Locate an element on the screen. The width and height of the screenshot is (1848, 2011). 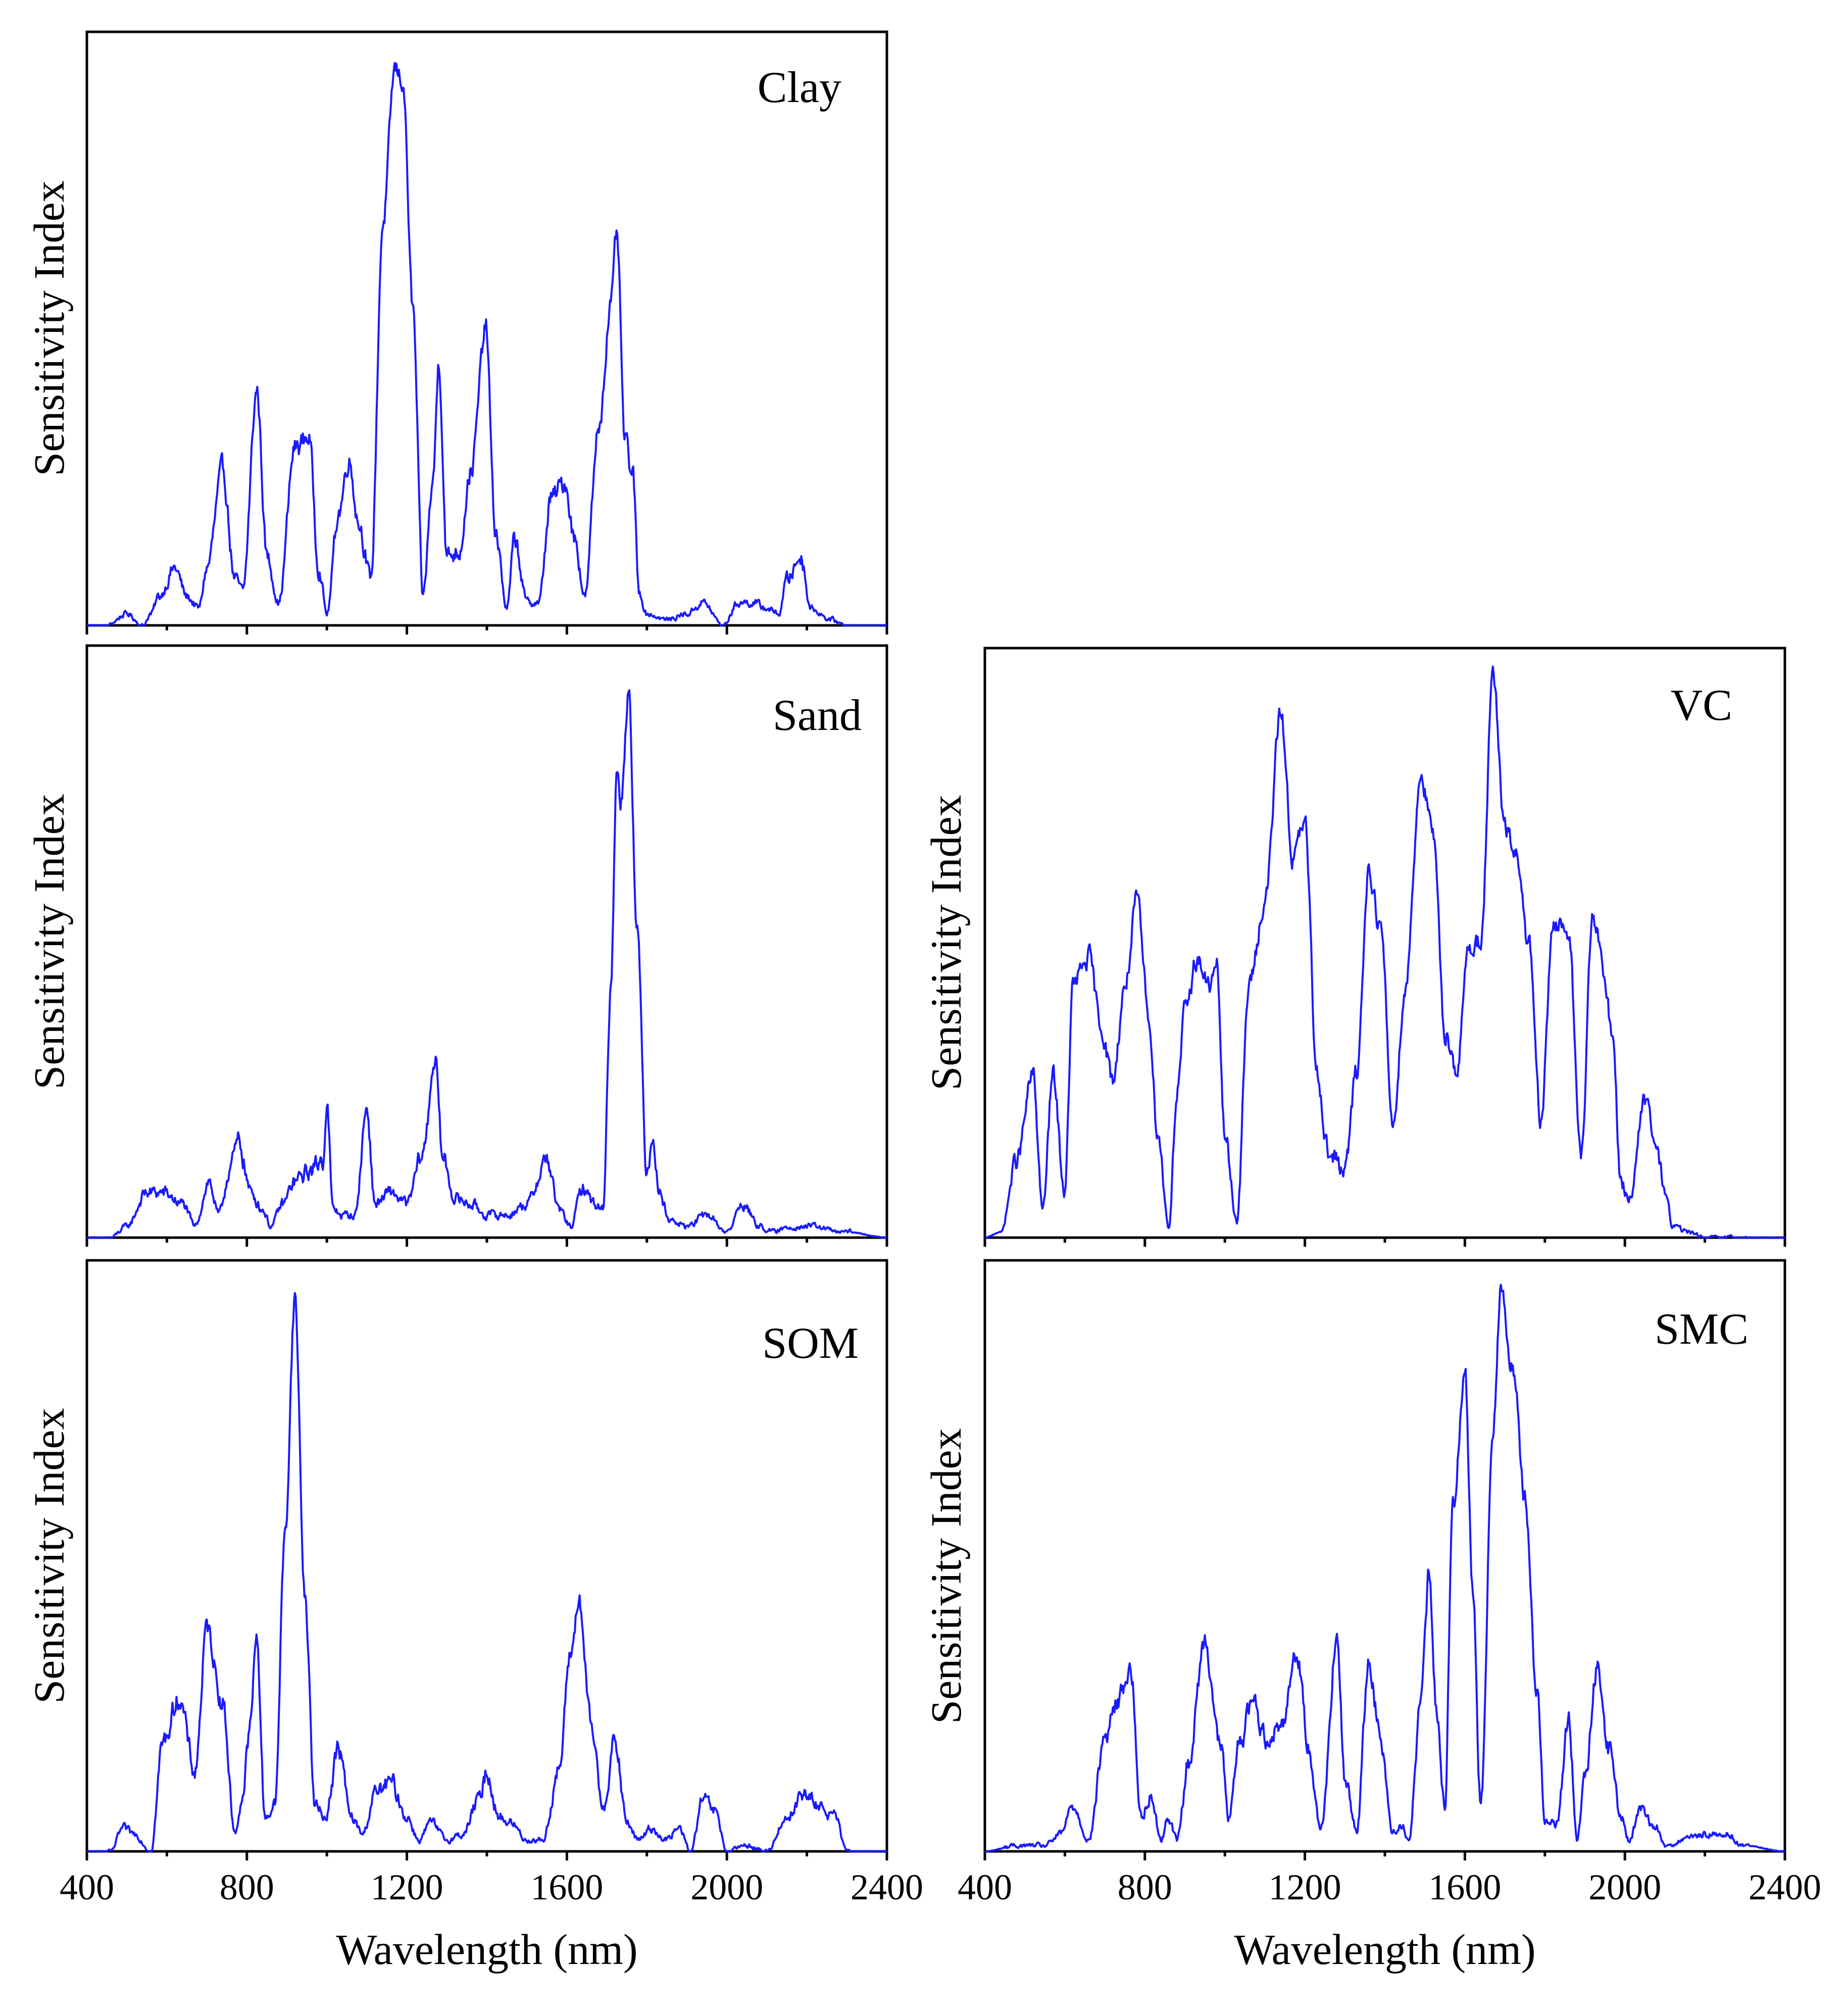
panel-title: SOM is located at coordinates (810, 1343).